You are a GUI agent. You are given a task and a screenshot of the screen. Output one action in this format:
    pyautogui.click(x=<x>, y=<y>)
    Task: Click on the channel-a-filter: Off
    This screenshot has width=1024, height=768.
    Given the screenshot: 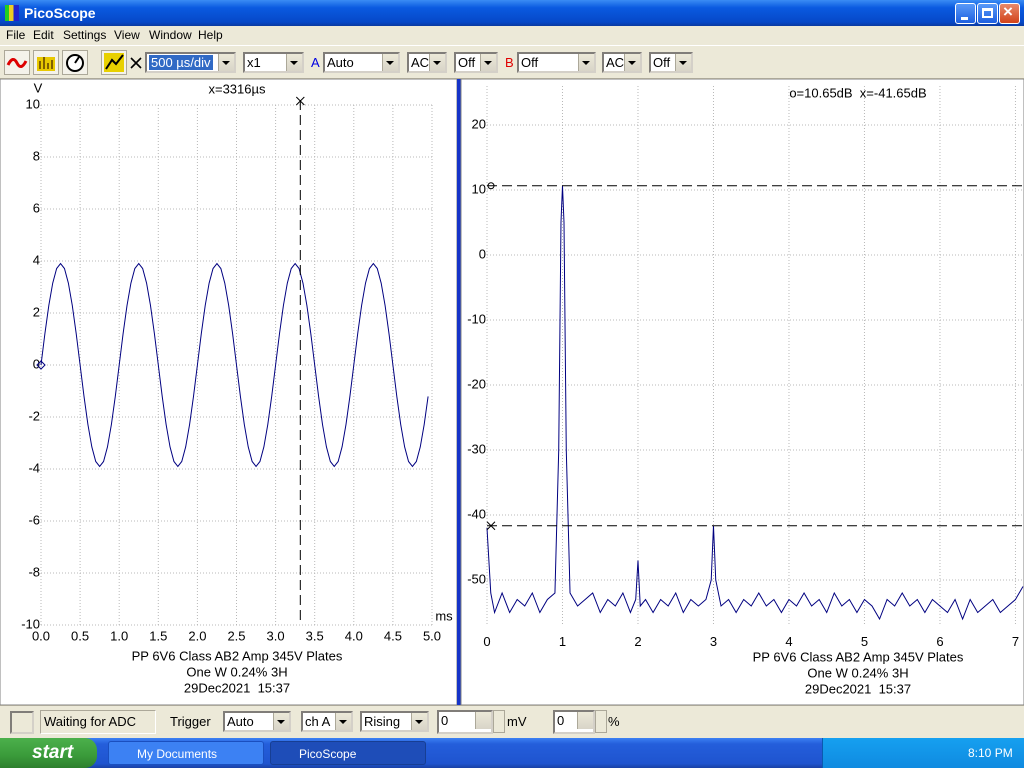 What is the action you would take?
    pyautogui.click(x=476, y=62)
    